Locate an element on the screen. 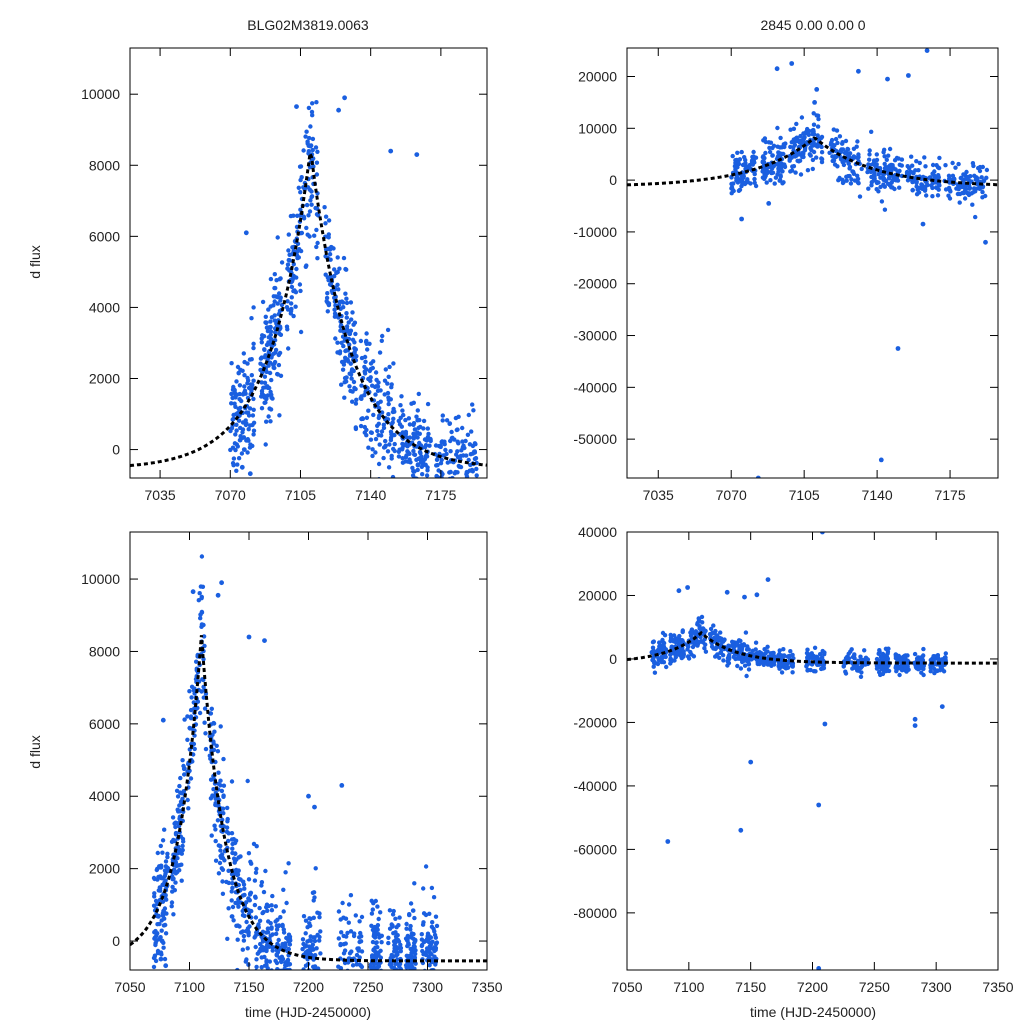 This screenshot has height=1024, width=1024. x-tick-label: 7100 is located at coordinates (189, 987).